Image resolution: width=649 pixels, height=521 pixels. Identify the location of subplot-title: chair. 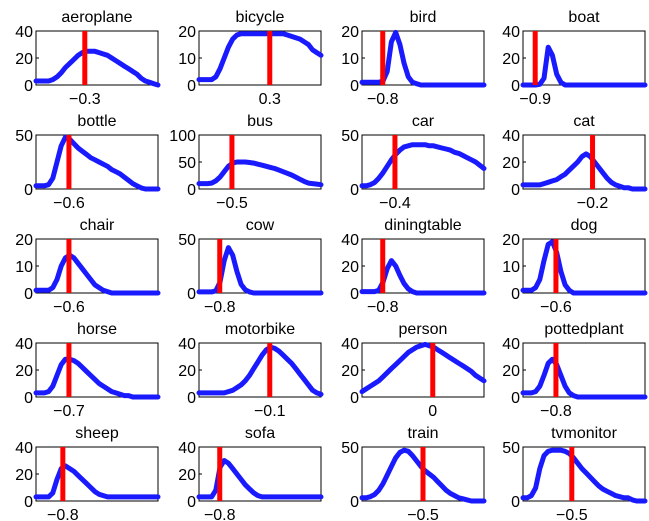
(97, 225).